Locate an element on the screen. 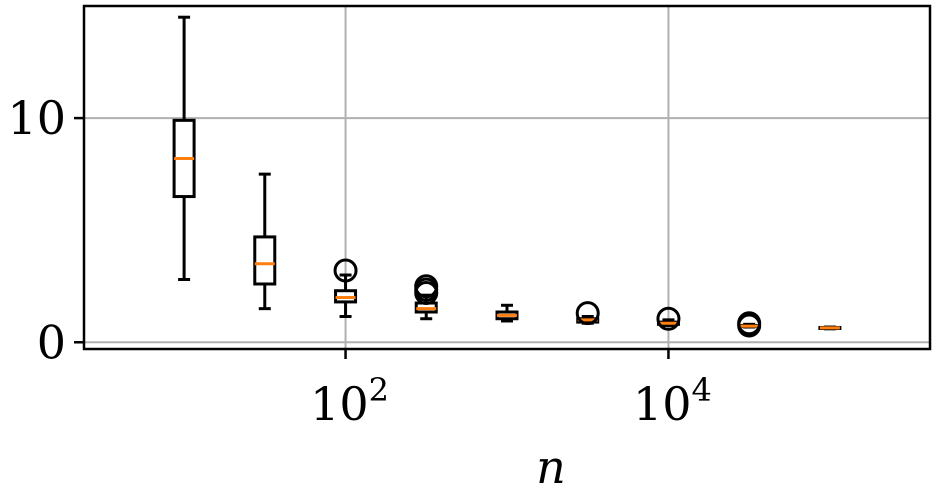 This screenshot has width=934, height=497. x-tick-label: 10² is located at coordinates (349, 401).